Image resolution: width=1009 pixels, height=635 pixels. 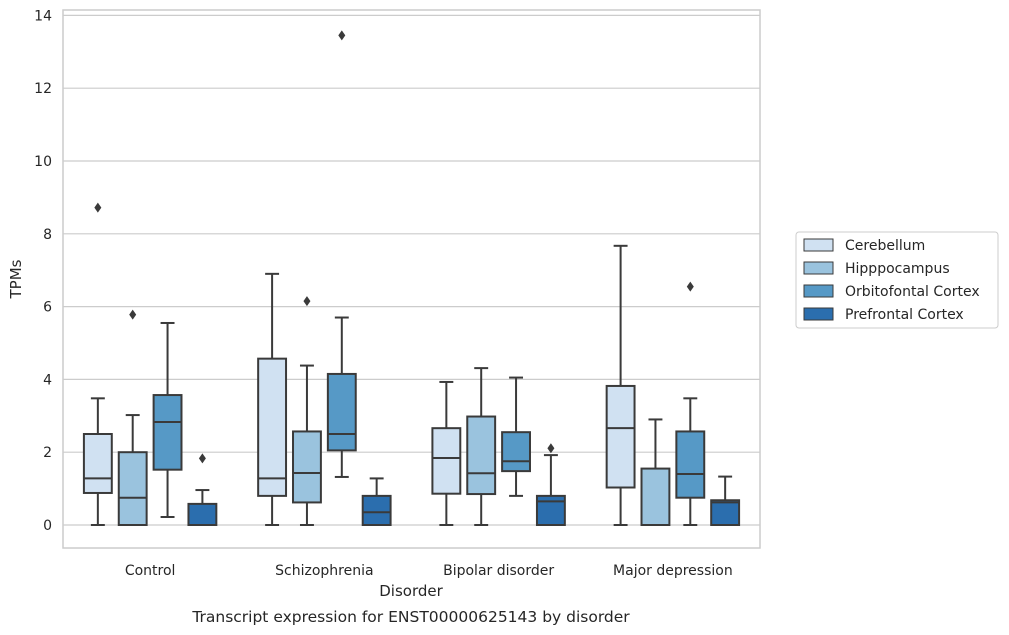 I want to click on y-tick-label: 8, so click(x=47, y=235).